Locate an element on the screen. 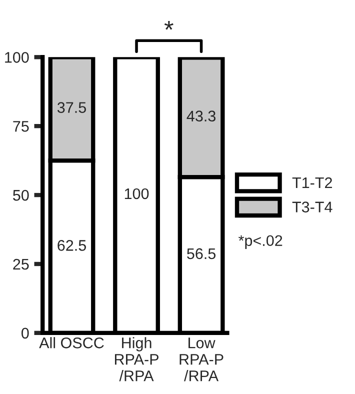 Image resolution: width=355 pixels, height=394 pixels. data-label: 43.3 is located at coordinates (201, 116).